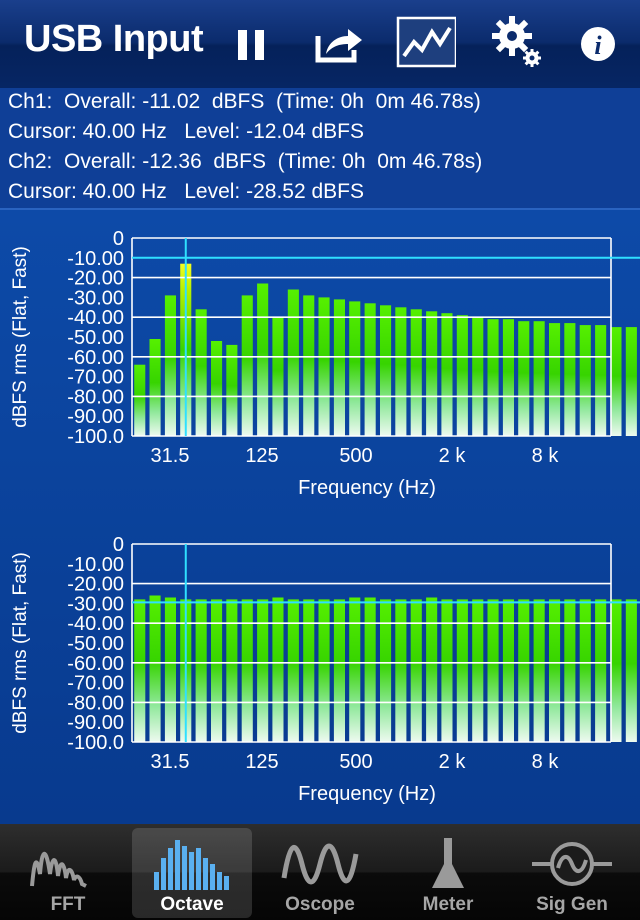 This screenshot has width=640, height=920. What do you see at coordinates (95, 318) in the screenshot?
I see `y-tick-label: -40.00` at bounding box center [95, 318].